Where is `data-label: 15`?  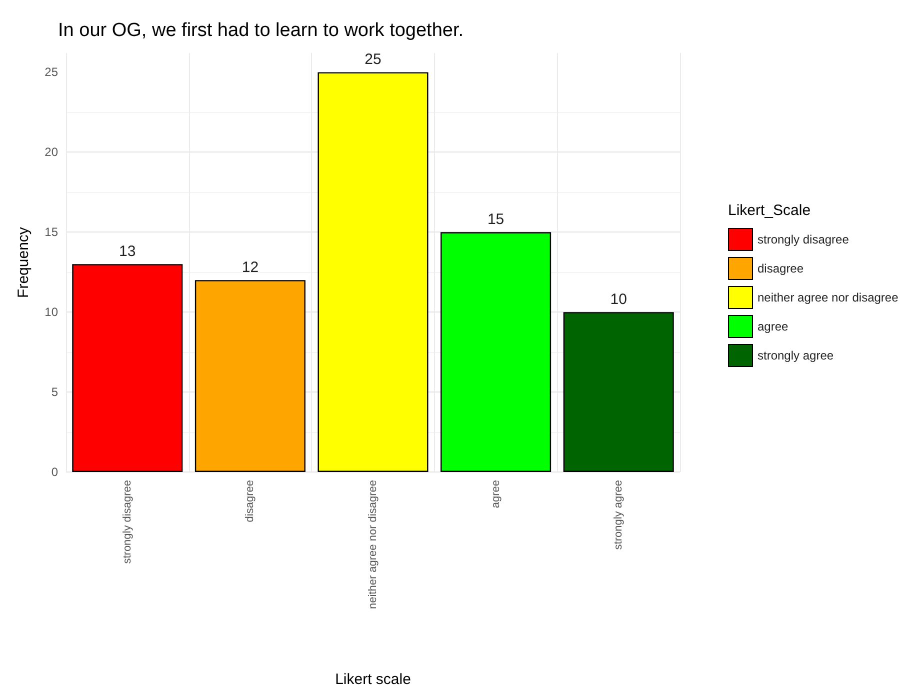 data-label: 15 is located at coordinates (495, 219).